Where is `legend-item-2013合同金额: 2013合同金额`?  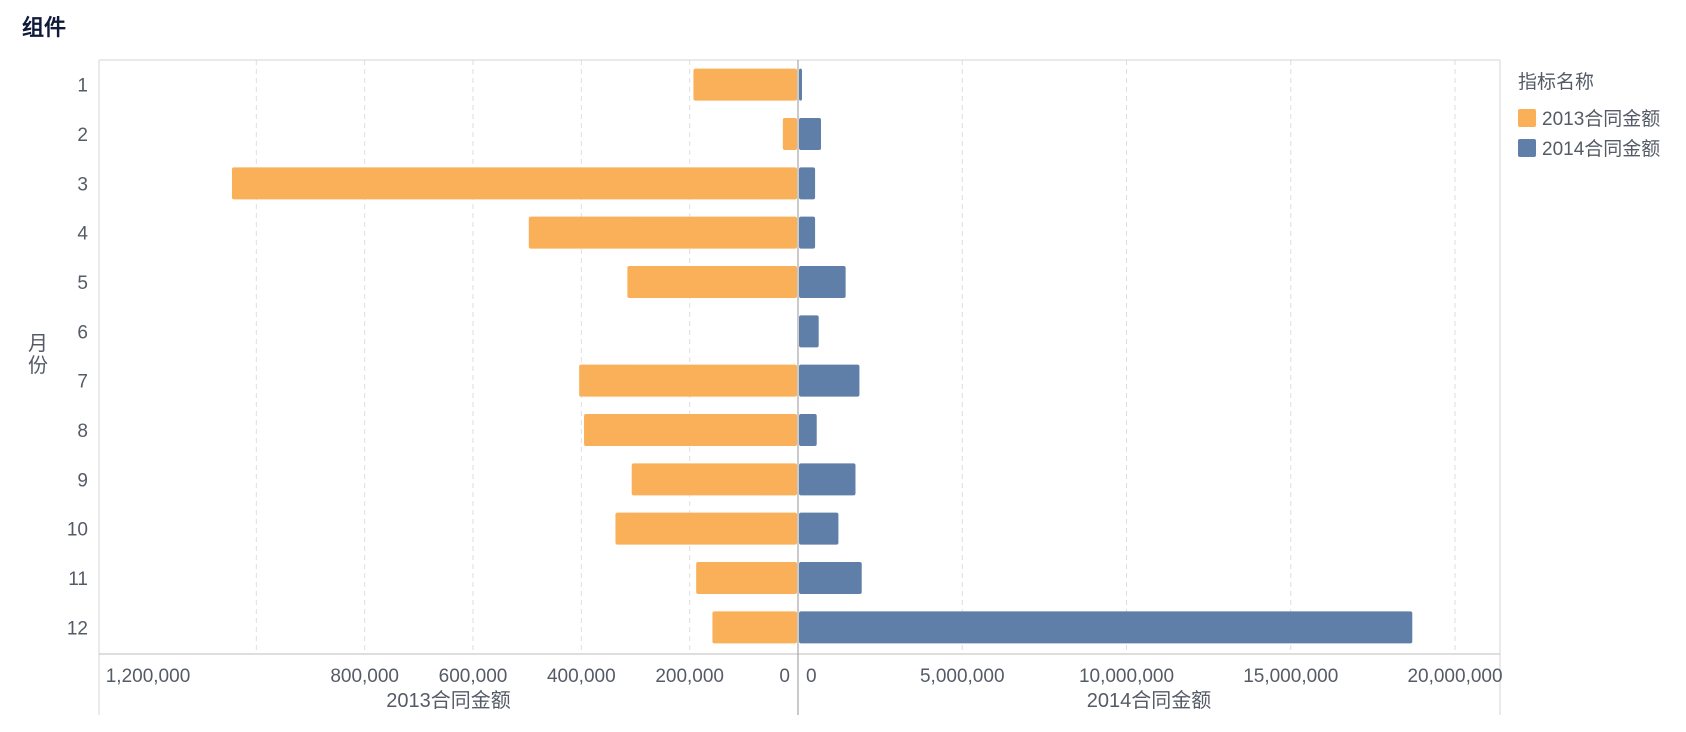 legend-item-2013合同金额: 2013合同金额 is located at coordinates (1589, 119).